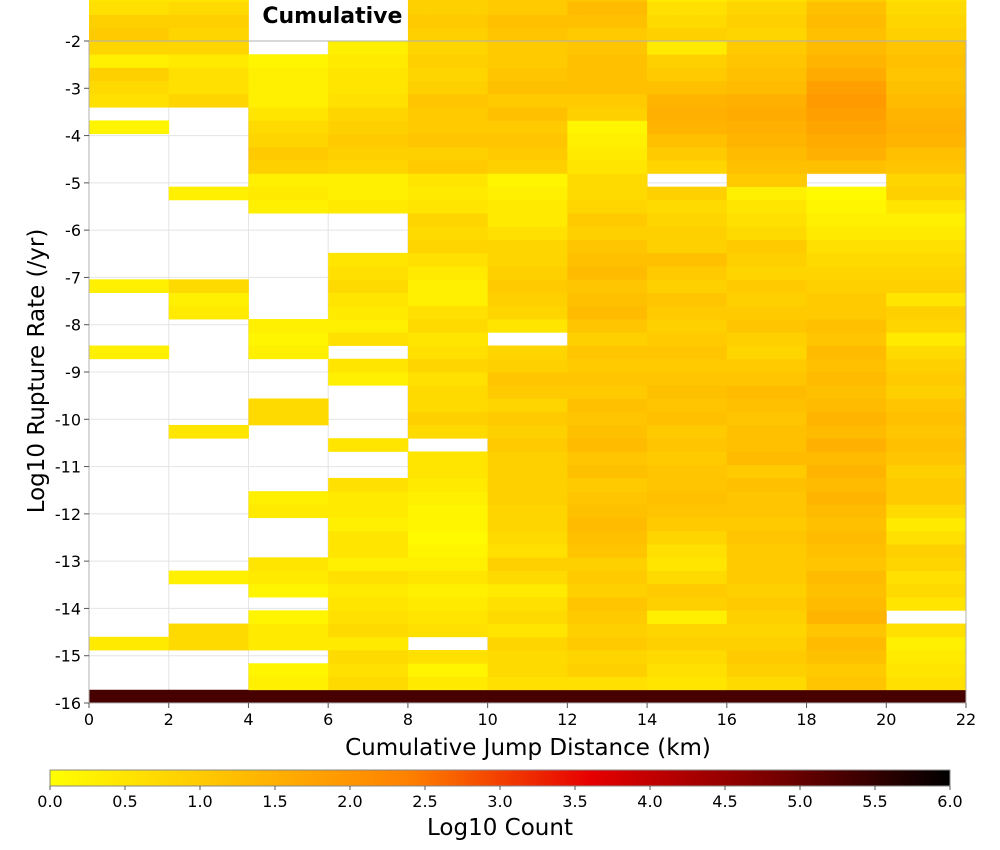 Image resolution: width=1000 pixels, height=850 pixels. Describe the element at coordinates (274, 801) in the screenshot. I see `colorbar-tick-label: 1.5` at that location.